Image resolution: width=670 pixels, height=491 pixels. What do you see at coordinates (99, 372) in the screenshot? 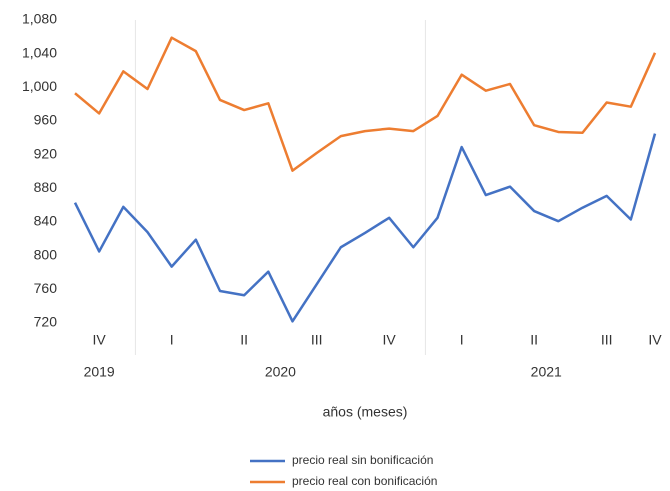
I see `year-label: 2019` at bounding box center [99, 372].